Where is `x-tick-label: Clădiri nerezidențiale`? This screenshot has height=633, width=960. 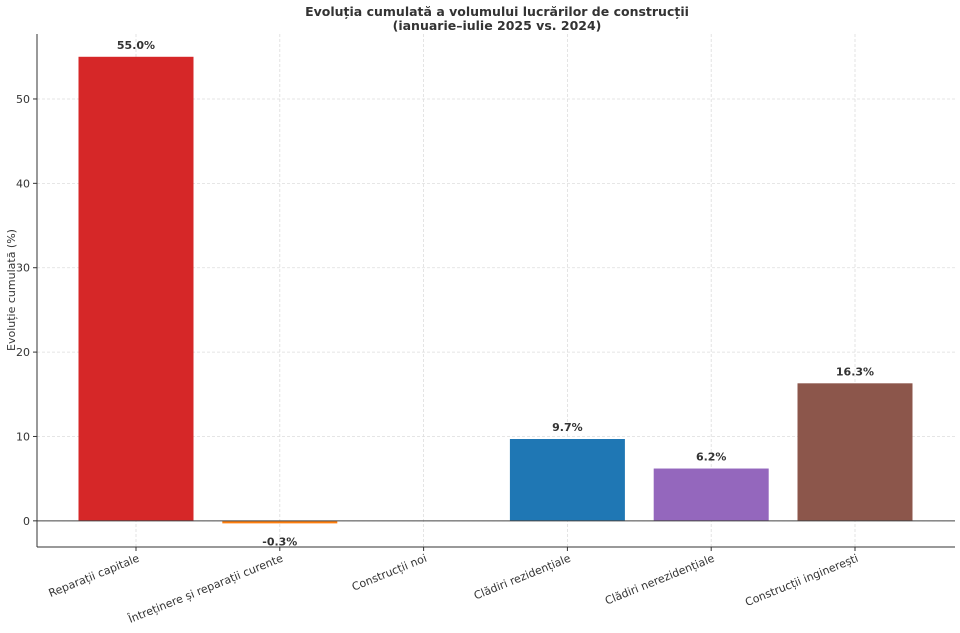 x-tick-label: Clădiri nerezidențiale is located at coordinates (659, 580).